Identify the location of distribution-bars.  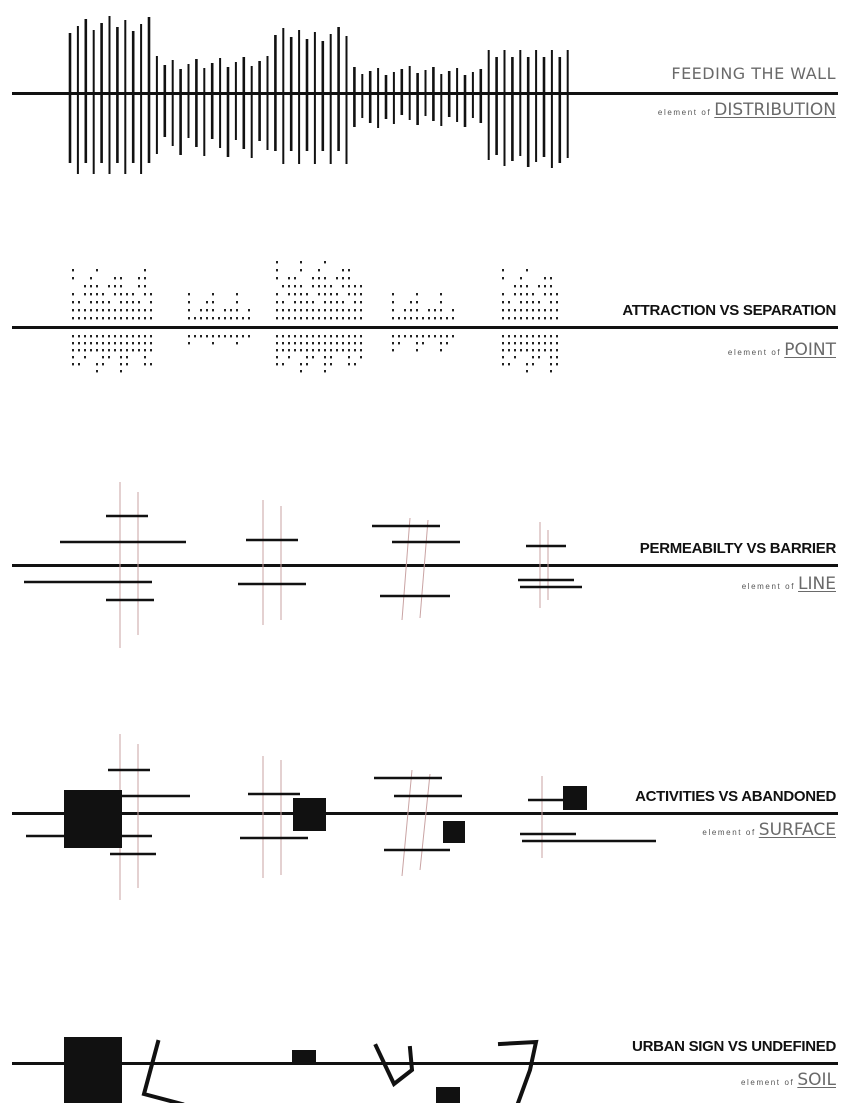
(318, 95).